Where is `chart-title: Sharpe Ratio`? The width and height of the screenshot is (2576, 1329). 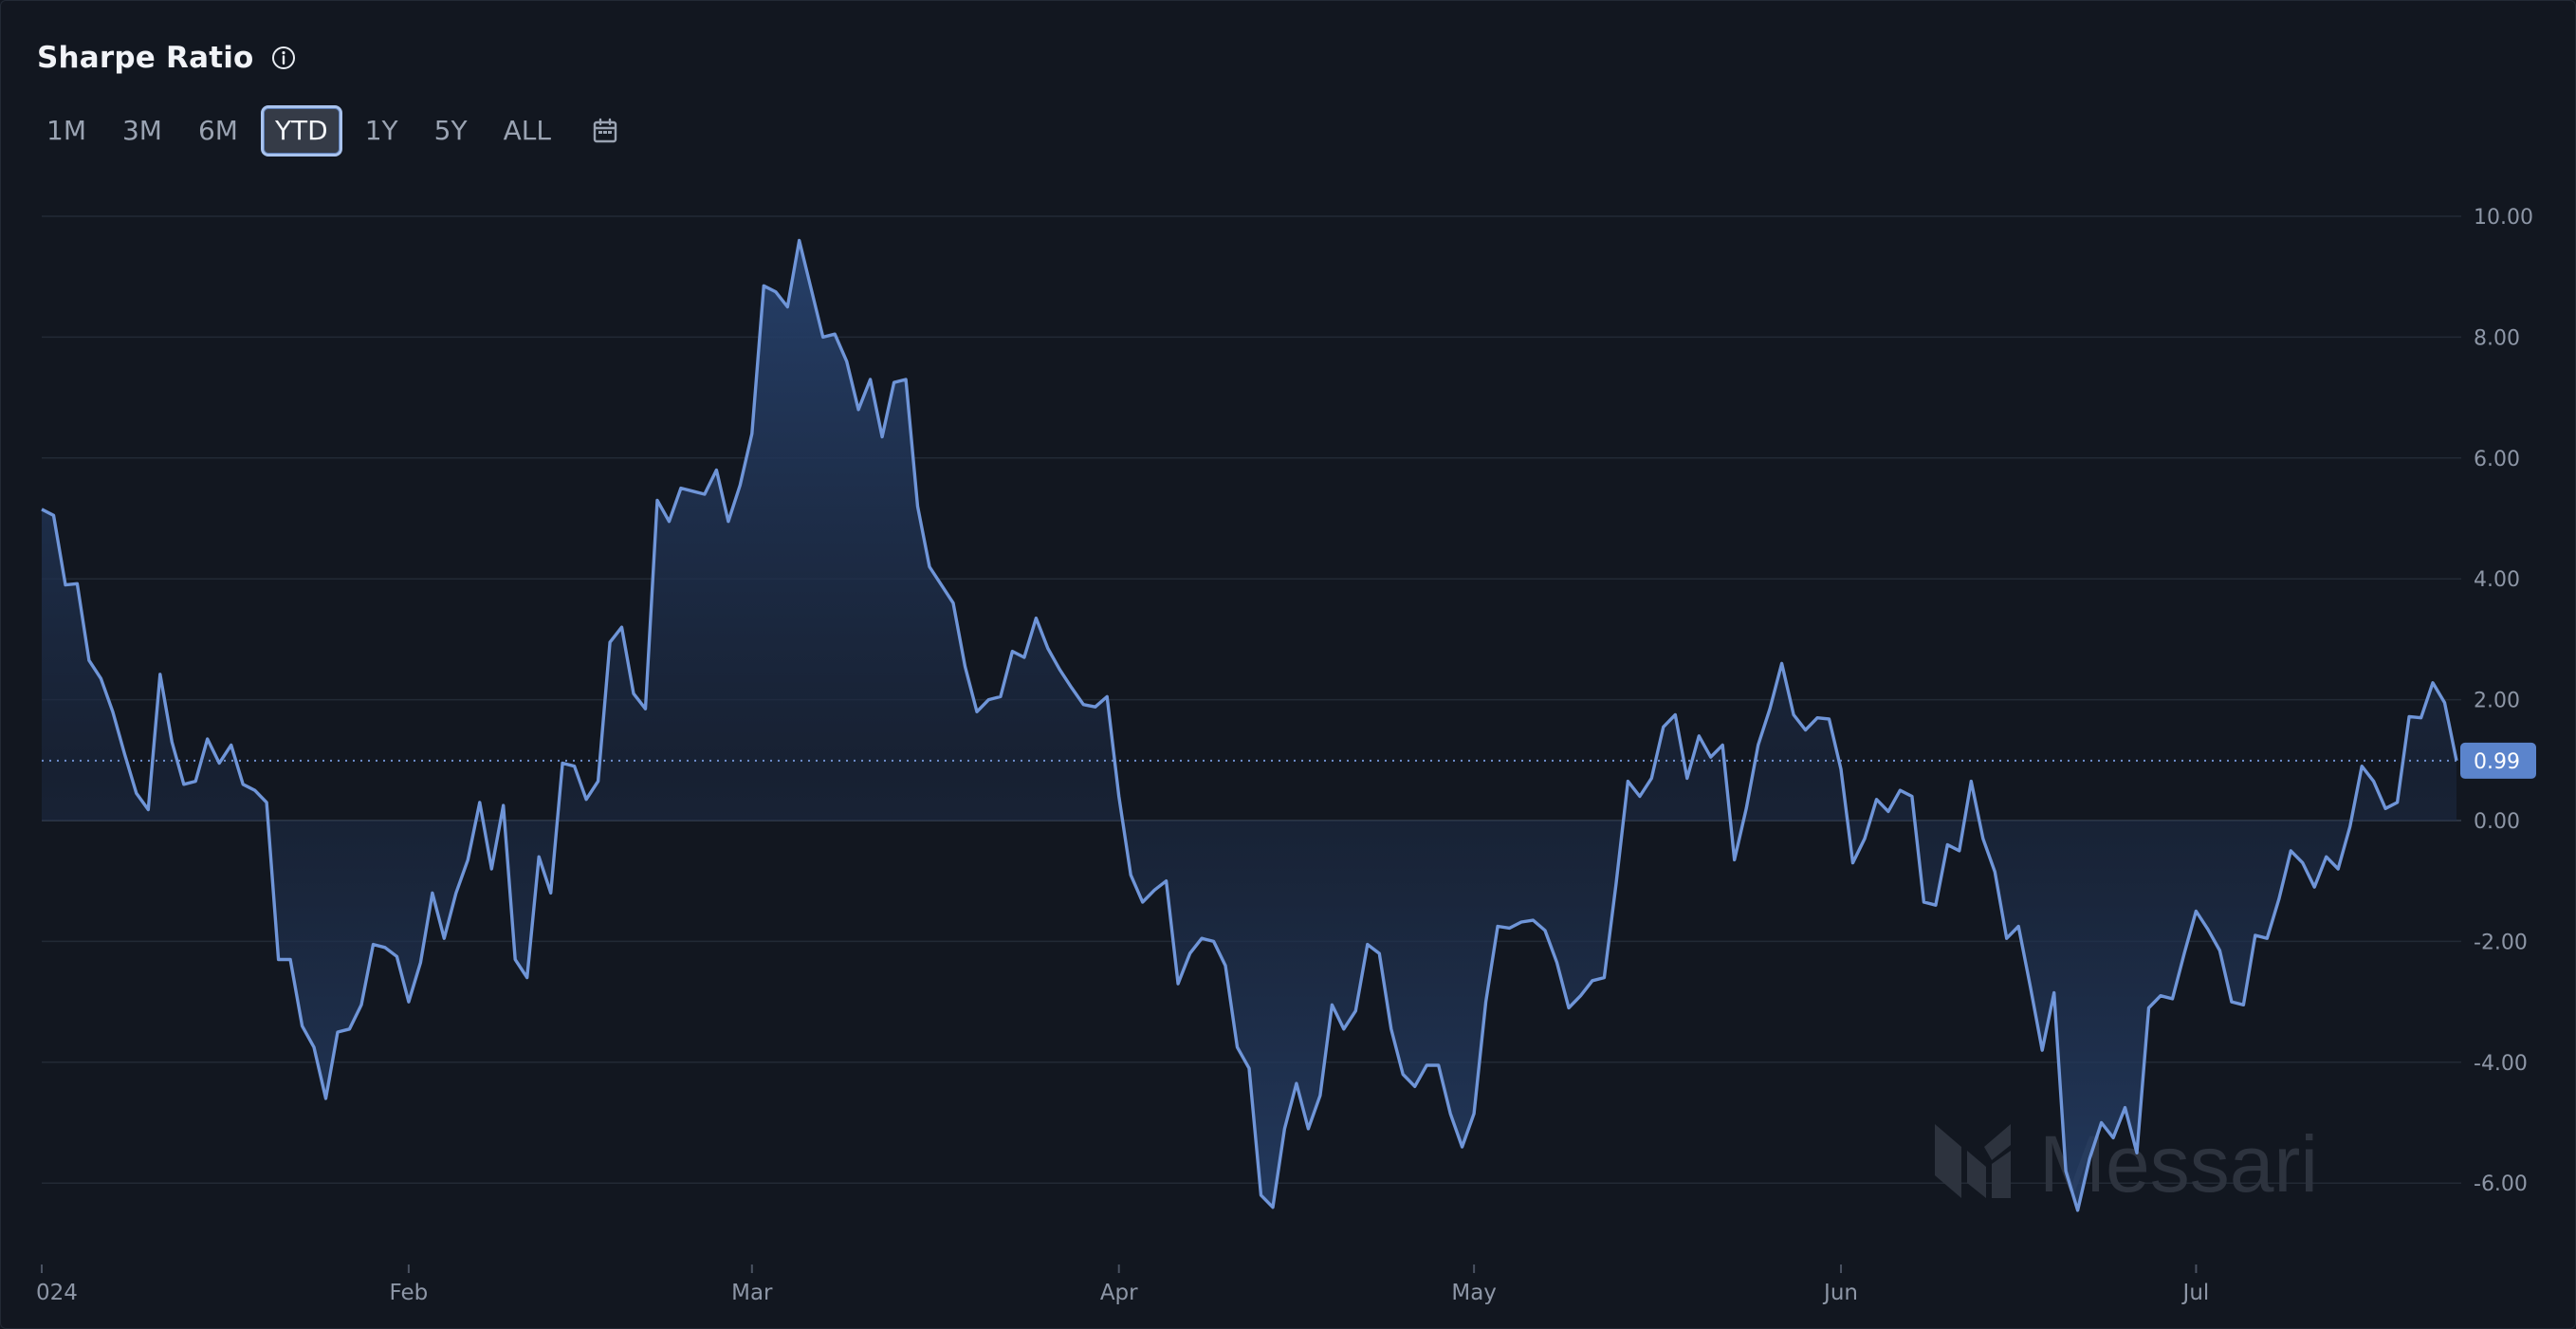
chart-title: Sharpe Ratio is located at coordinates (145, 58).